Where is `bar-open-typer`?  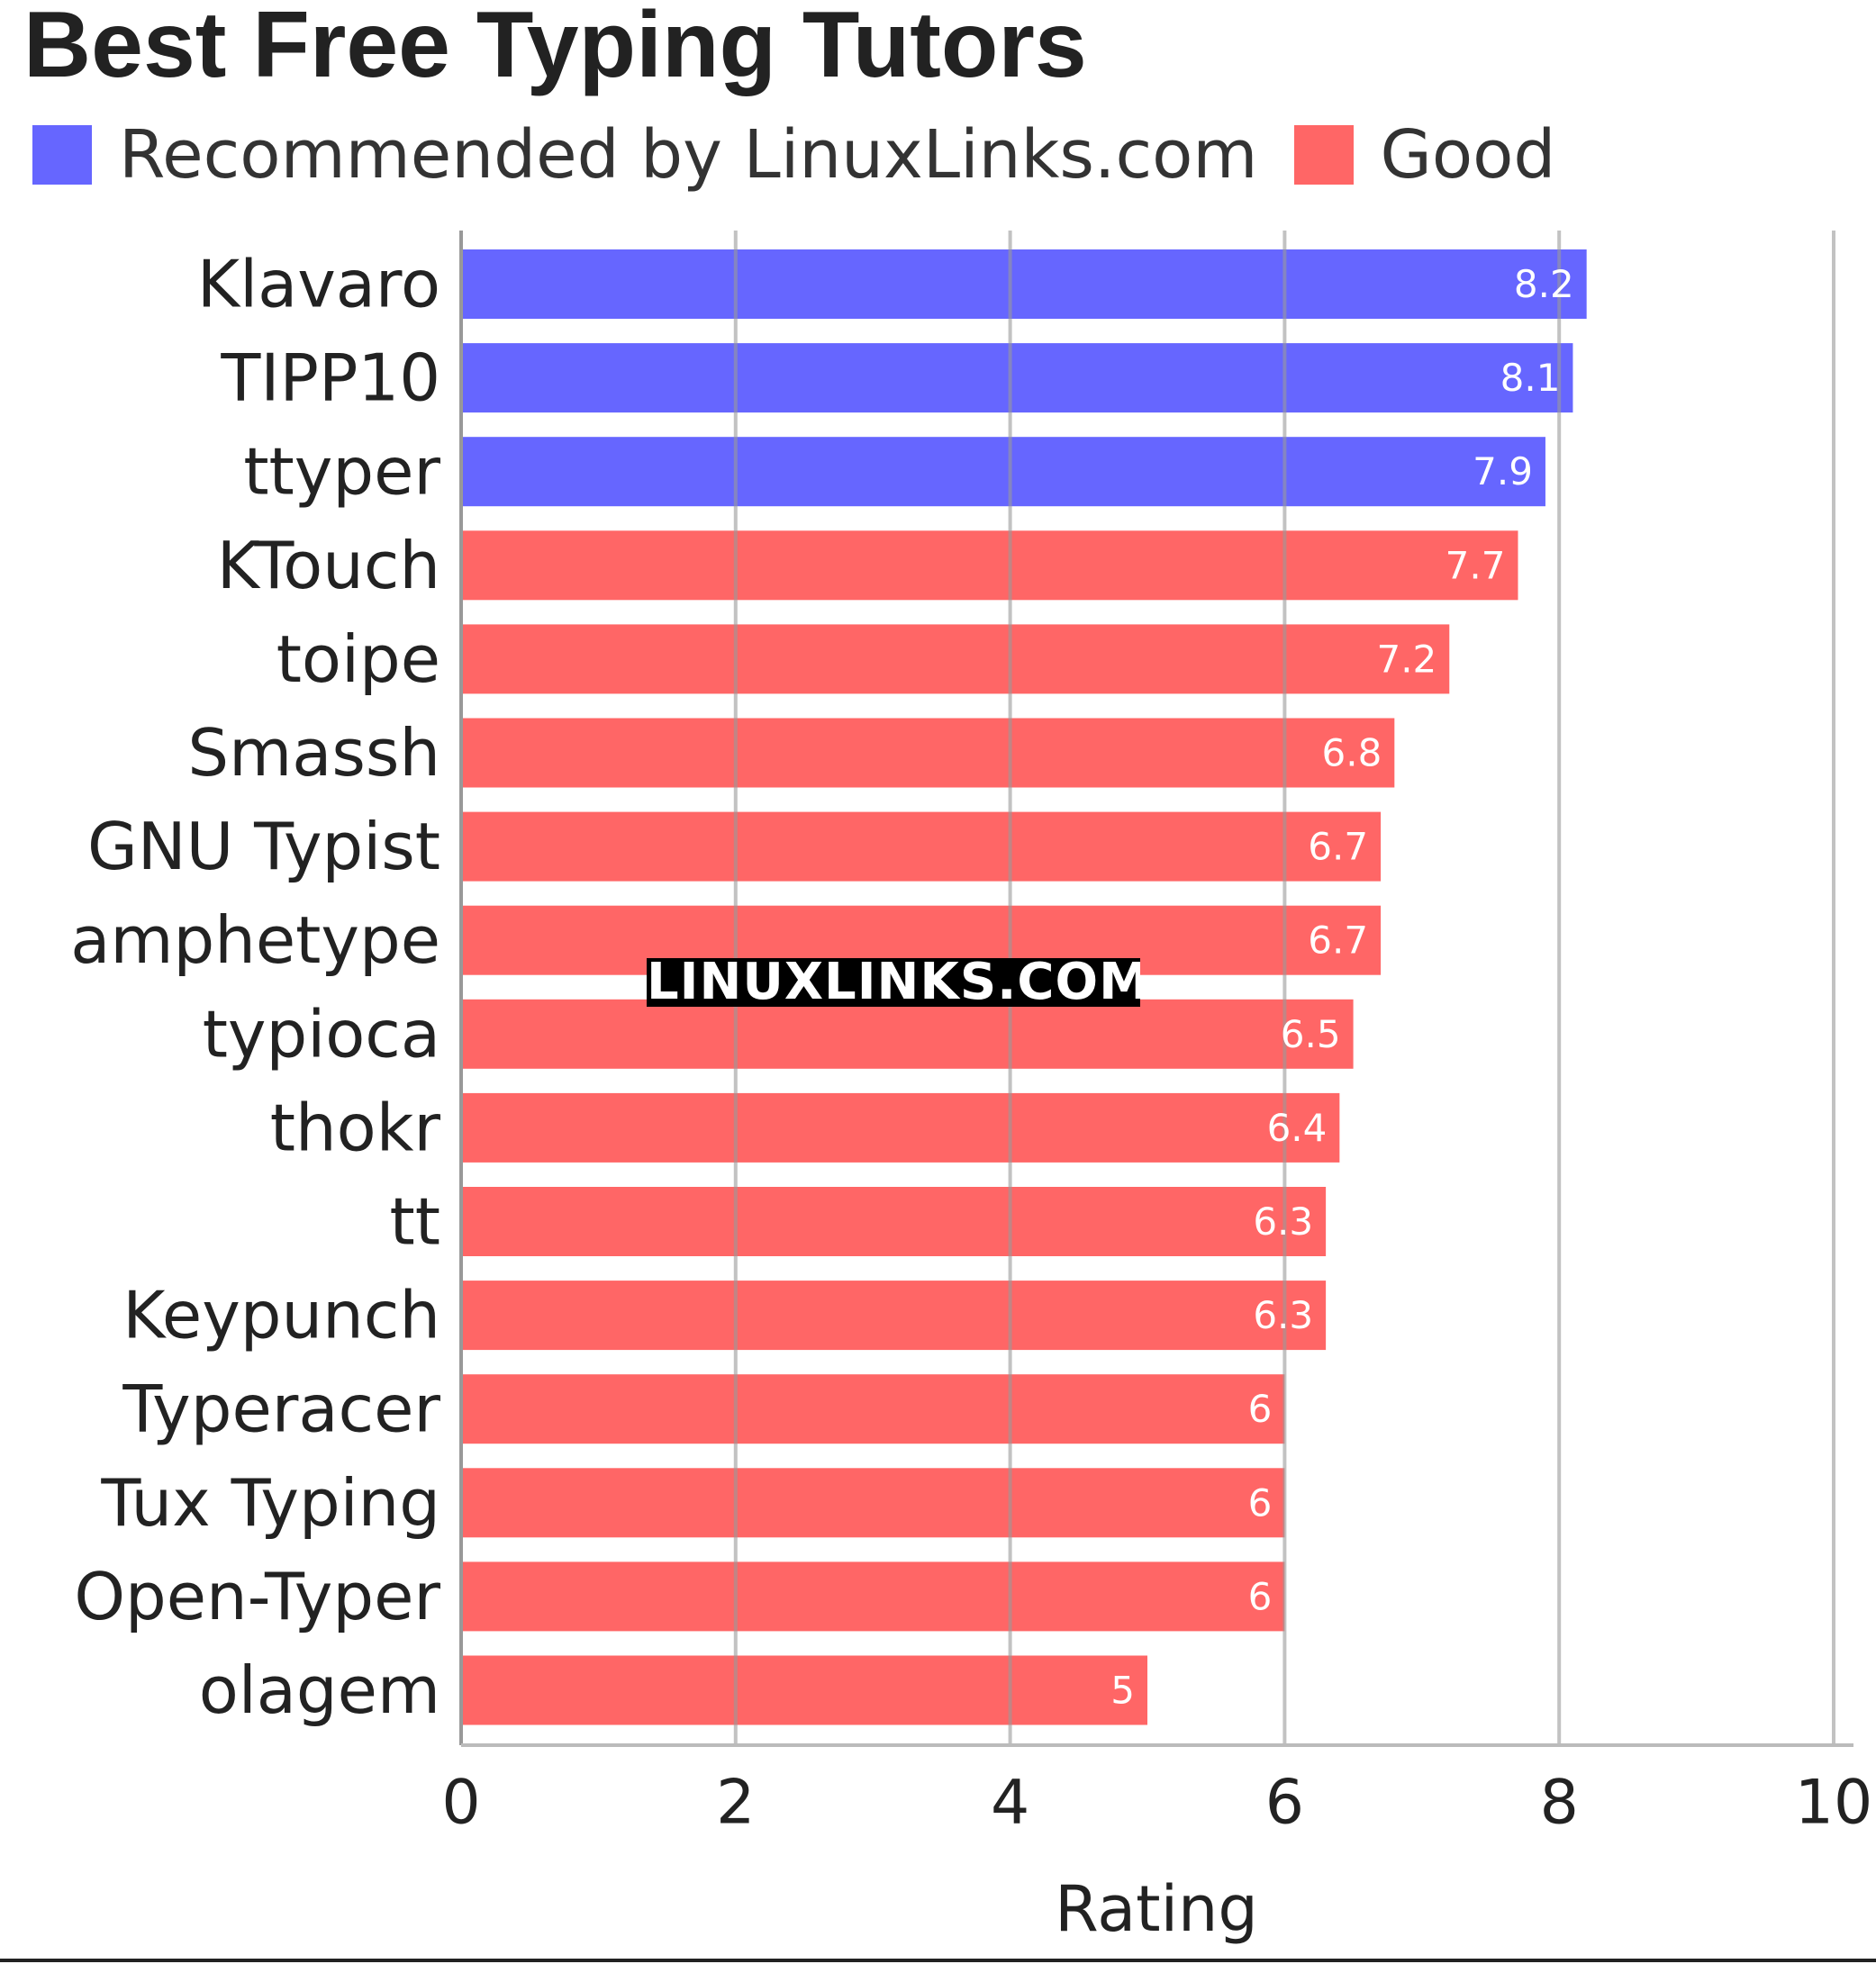 bar-open-typer is located at coordinates (873, 1596).